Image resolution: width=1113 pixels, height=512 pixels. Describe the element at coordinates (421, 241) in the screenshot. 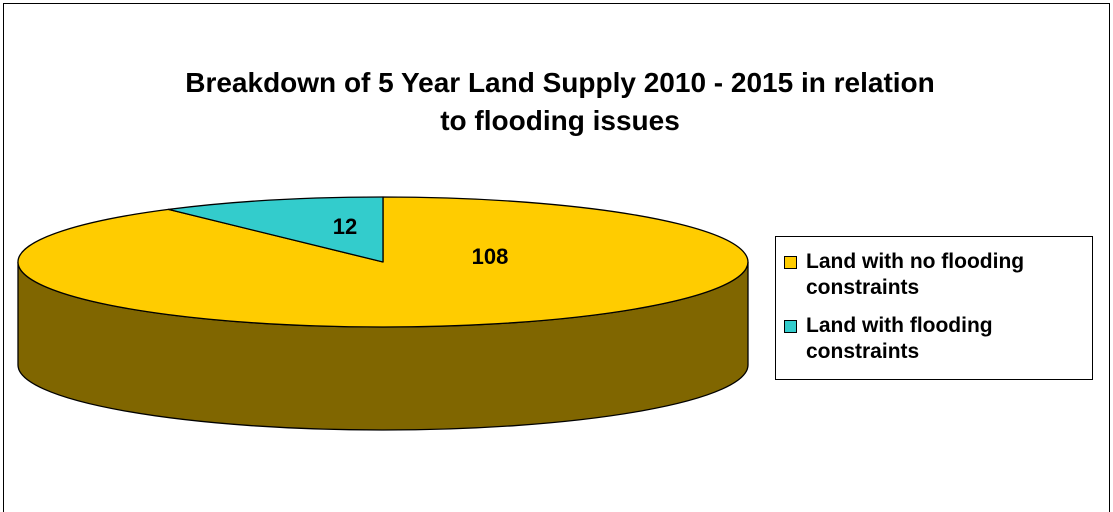

I see `pie-label-group: 108 12` at that location.